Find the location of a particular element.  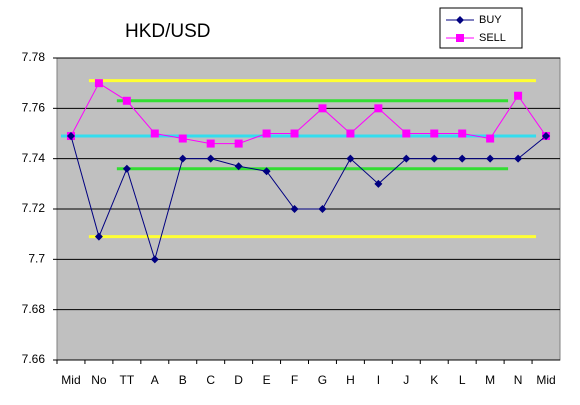

legend-box is located at coordinates (481, 28).